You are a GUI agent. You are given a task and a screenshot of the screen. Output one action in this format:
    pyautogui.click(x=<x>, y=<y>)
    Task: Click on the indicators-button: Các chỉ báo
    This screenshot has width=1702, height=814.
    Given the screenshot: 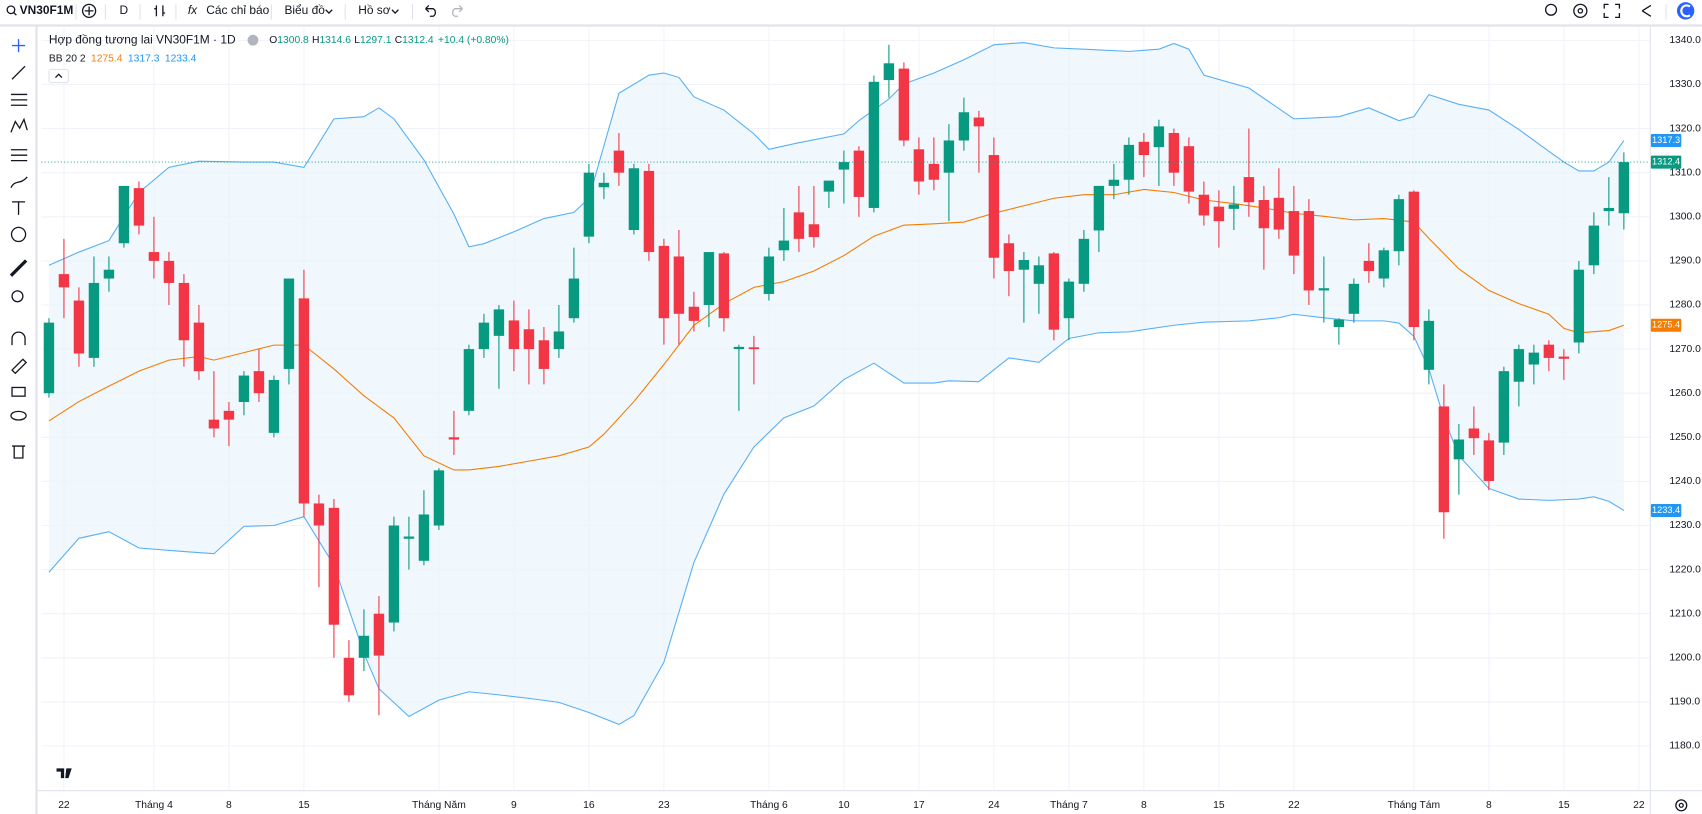 What is the action you would take?
    pyautogui.click(x=237, y=10)
    